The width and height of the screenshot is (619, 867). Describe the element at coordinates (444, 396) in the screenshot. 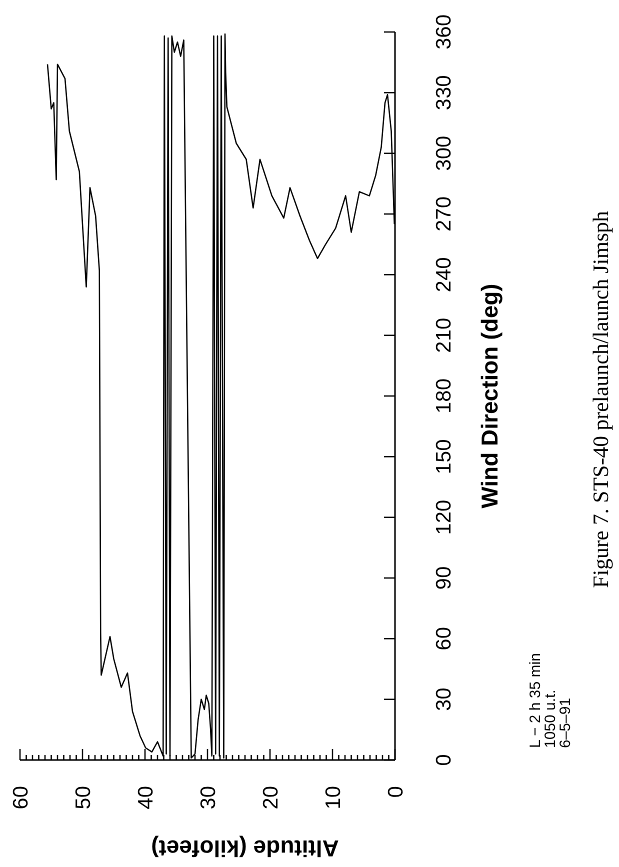

I see `y-tick-label: 180` at that location.